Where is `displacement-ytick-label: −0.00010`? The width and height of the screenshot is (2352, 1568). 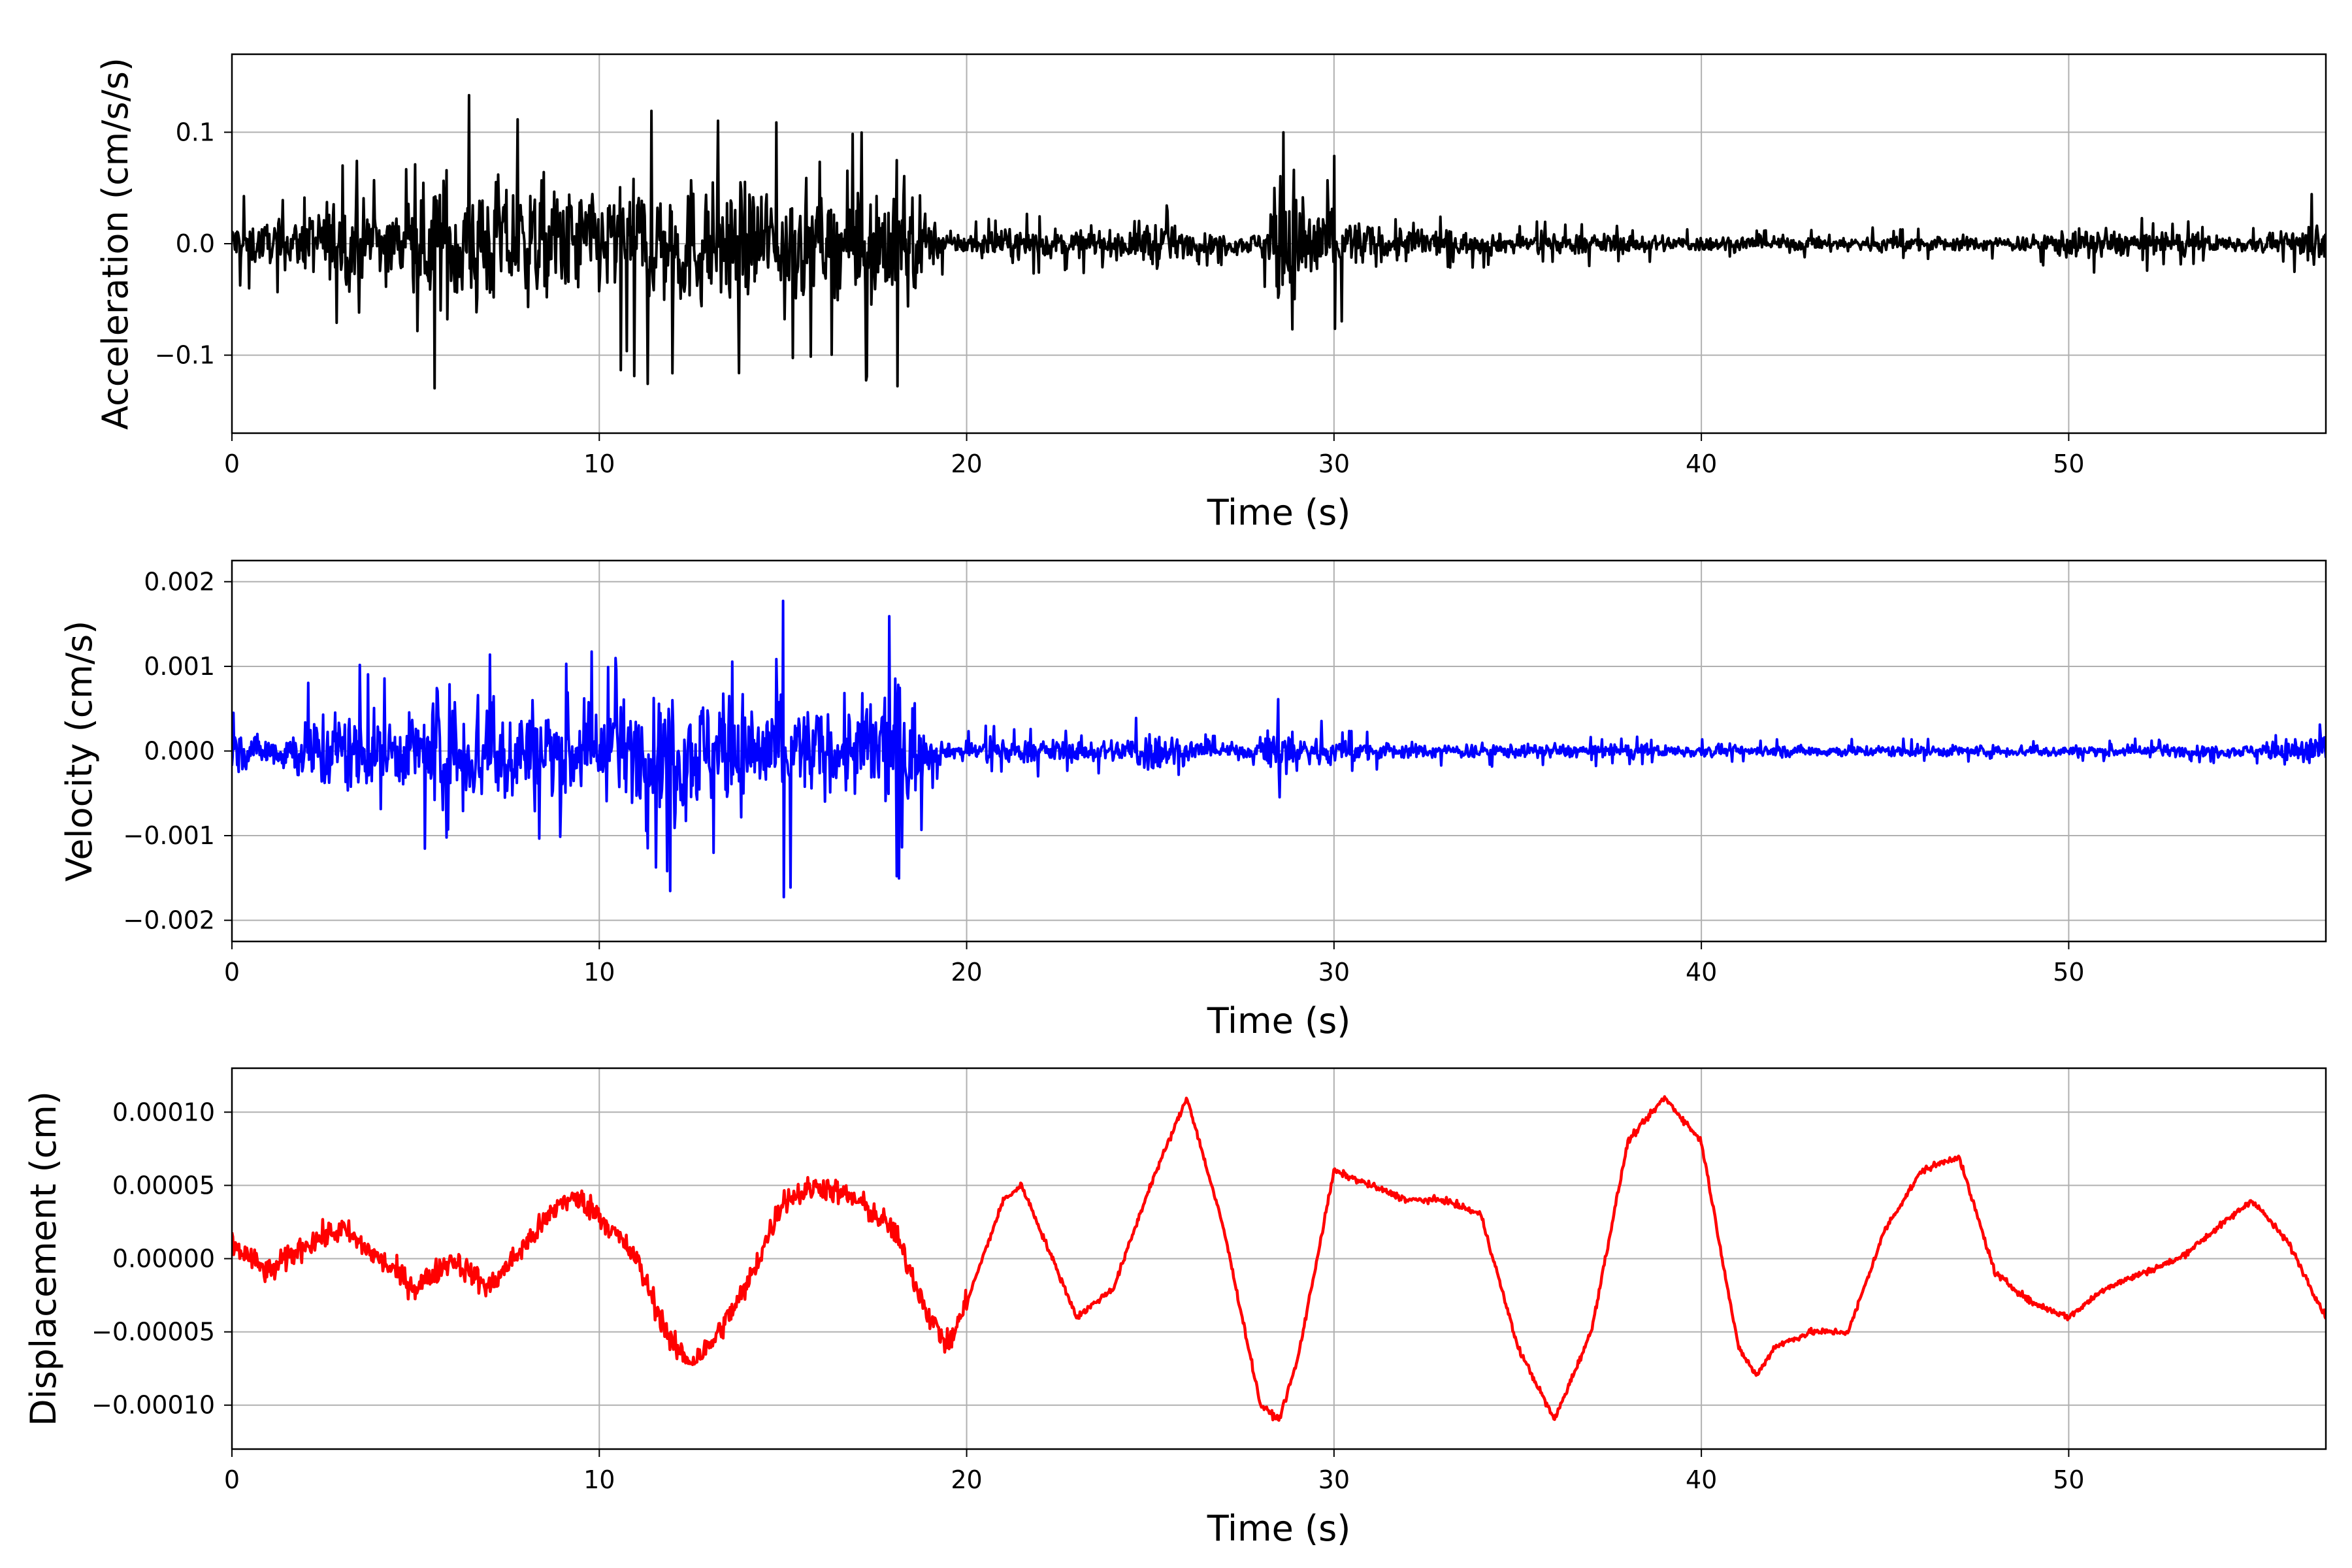
displacement-ytick-label: −0.00010 is located at coordinates (153, 1405).